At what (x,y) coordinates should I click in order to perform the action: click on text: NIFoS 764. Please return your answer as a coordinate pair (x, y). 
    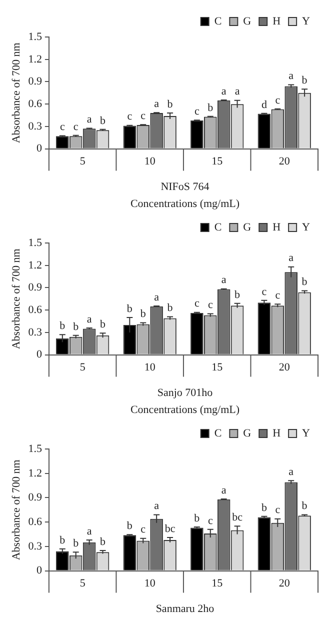
    Looking at the image, I should click on (185, 187).